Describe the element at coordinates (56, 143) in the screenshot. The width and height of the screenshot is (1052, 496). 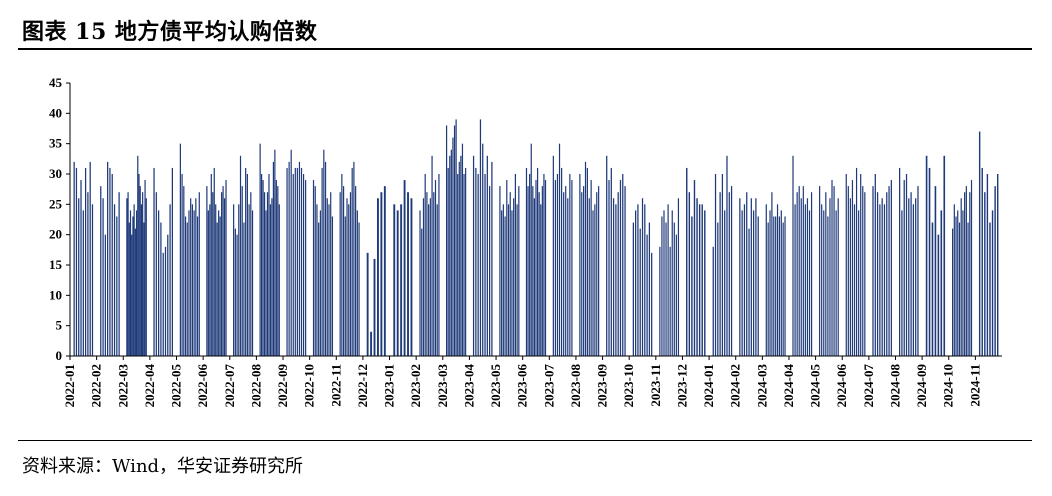
I see `y-tick-label: 35` at that location.